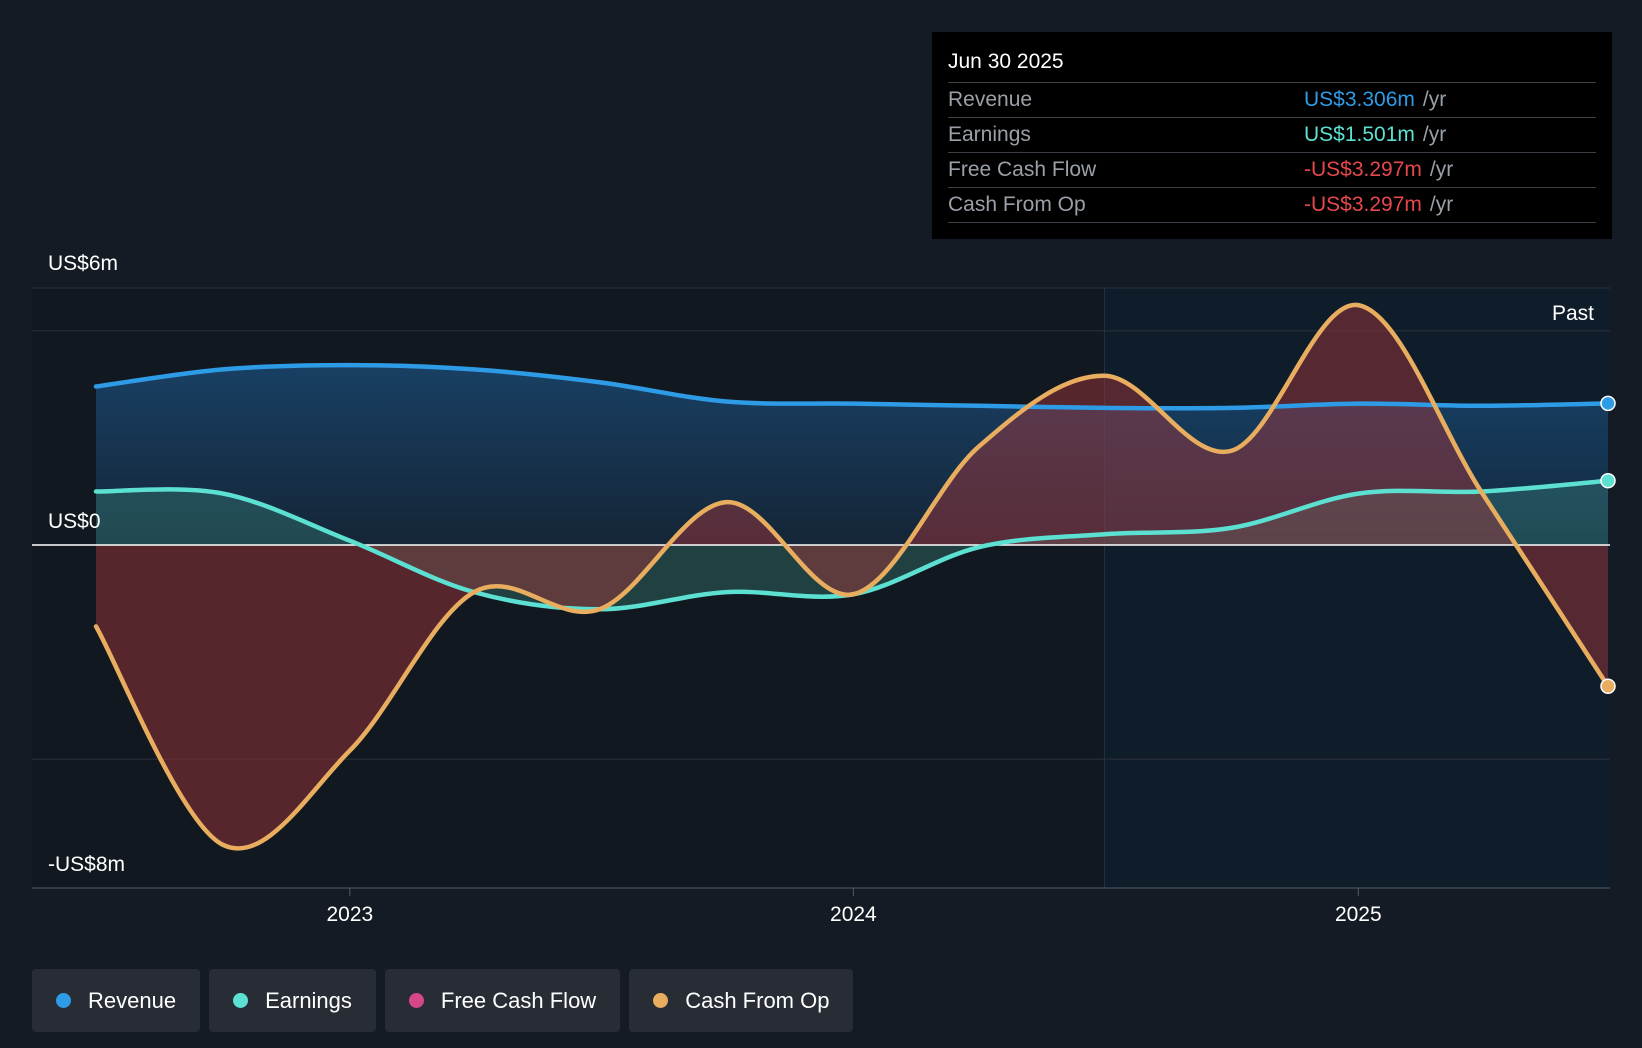 The width and height of the screenshot is (1642, 1048). I want to click on tooltip-label: Revenue, so click(990, 99).